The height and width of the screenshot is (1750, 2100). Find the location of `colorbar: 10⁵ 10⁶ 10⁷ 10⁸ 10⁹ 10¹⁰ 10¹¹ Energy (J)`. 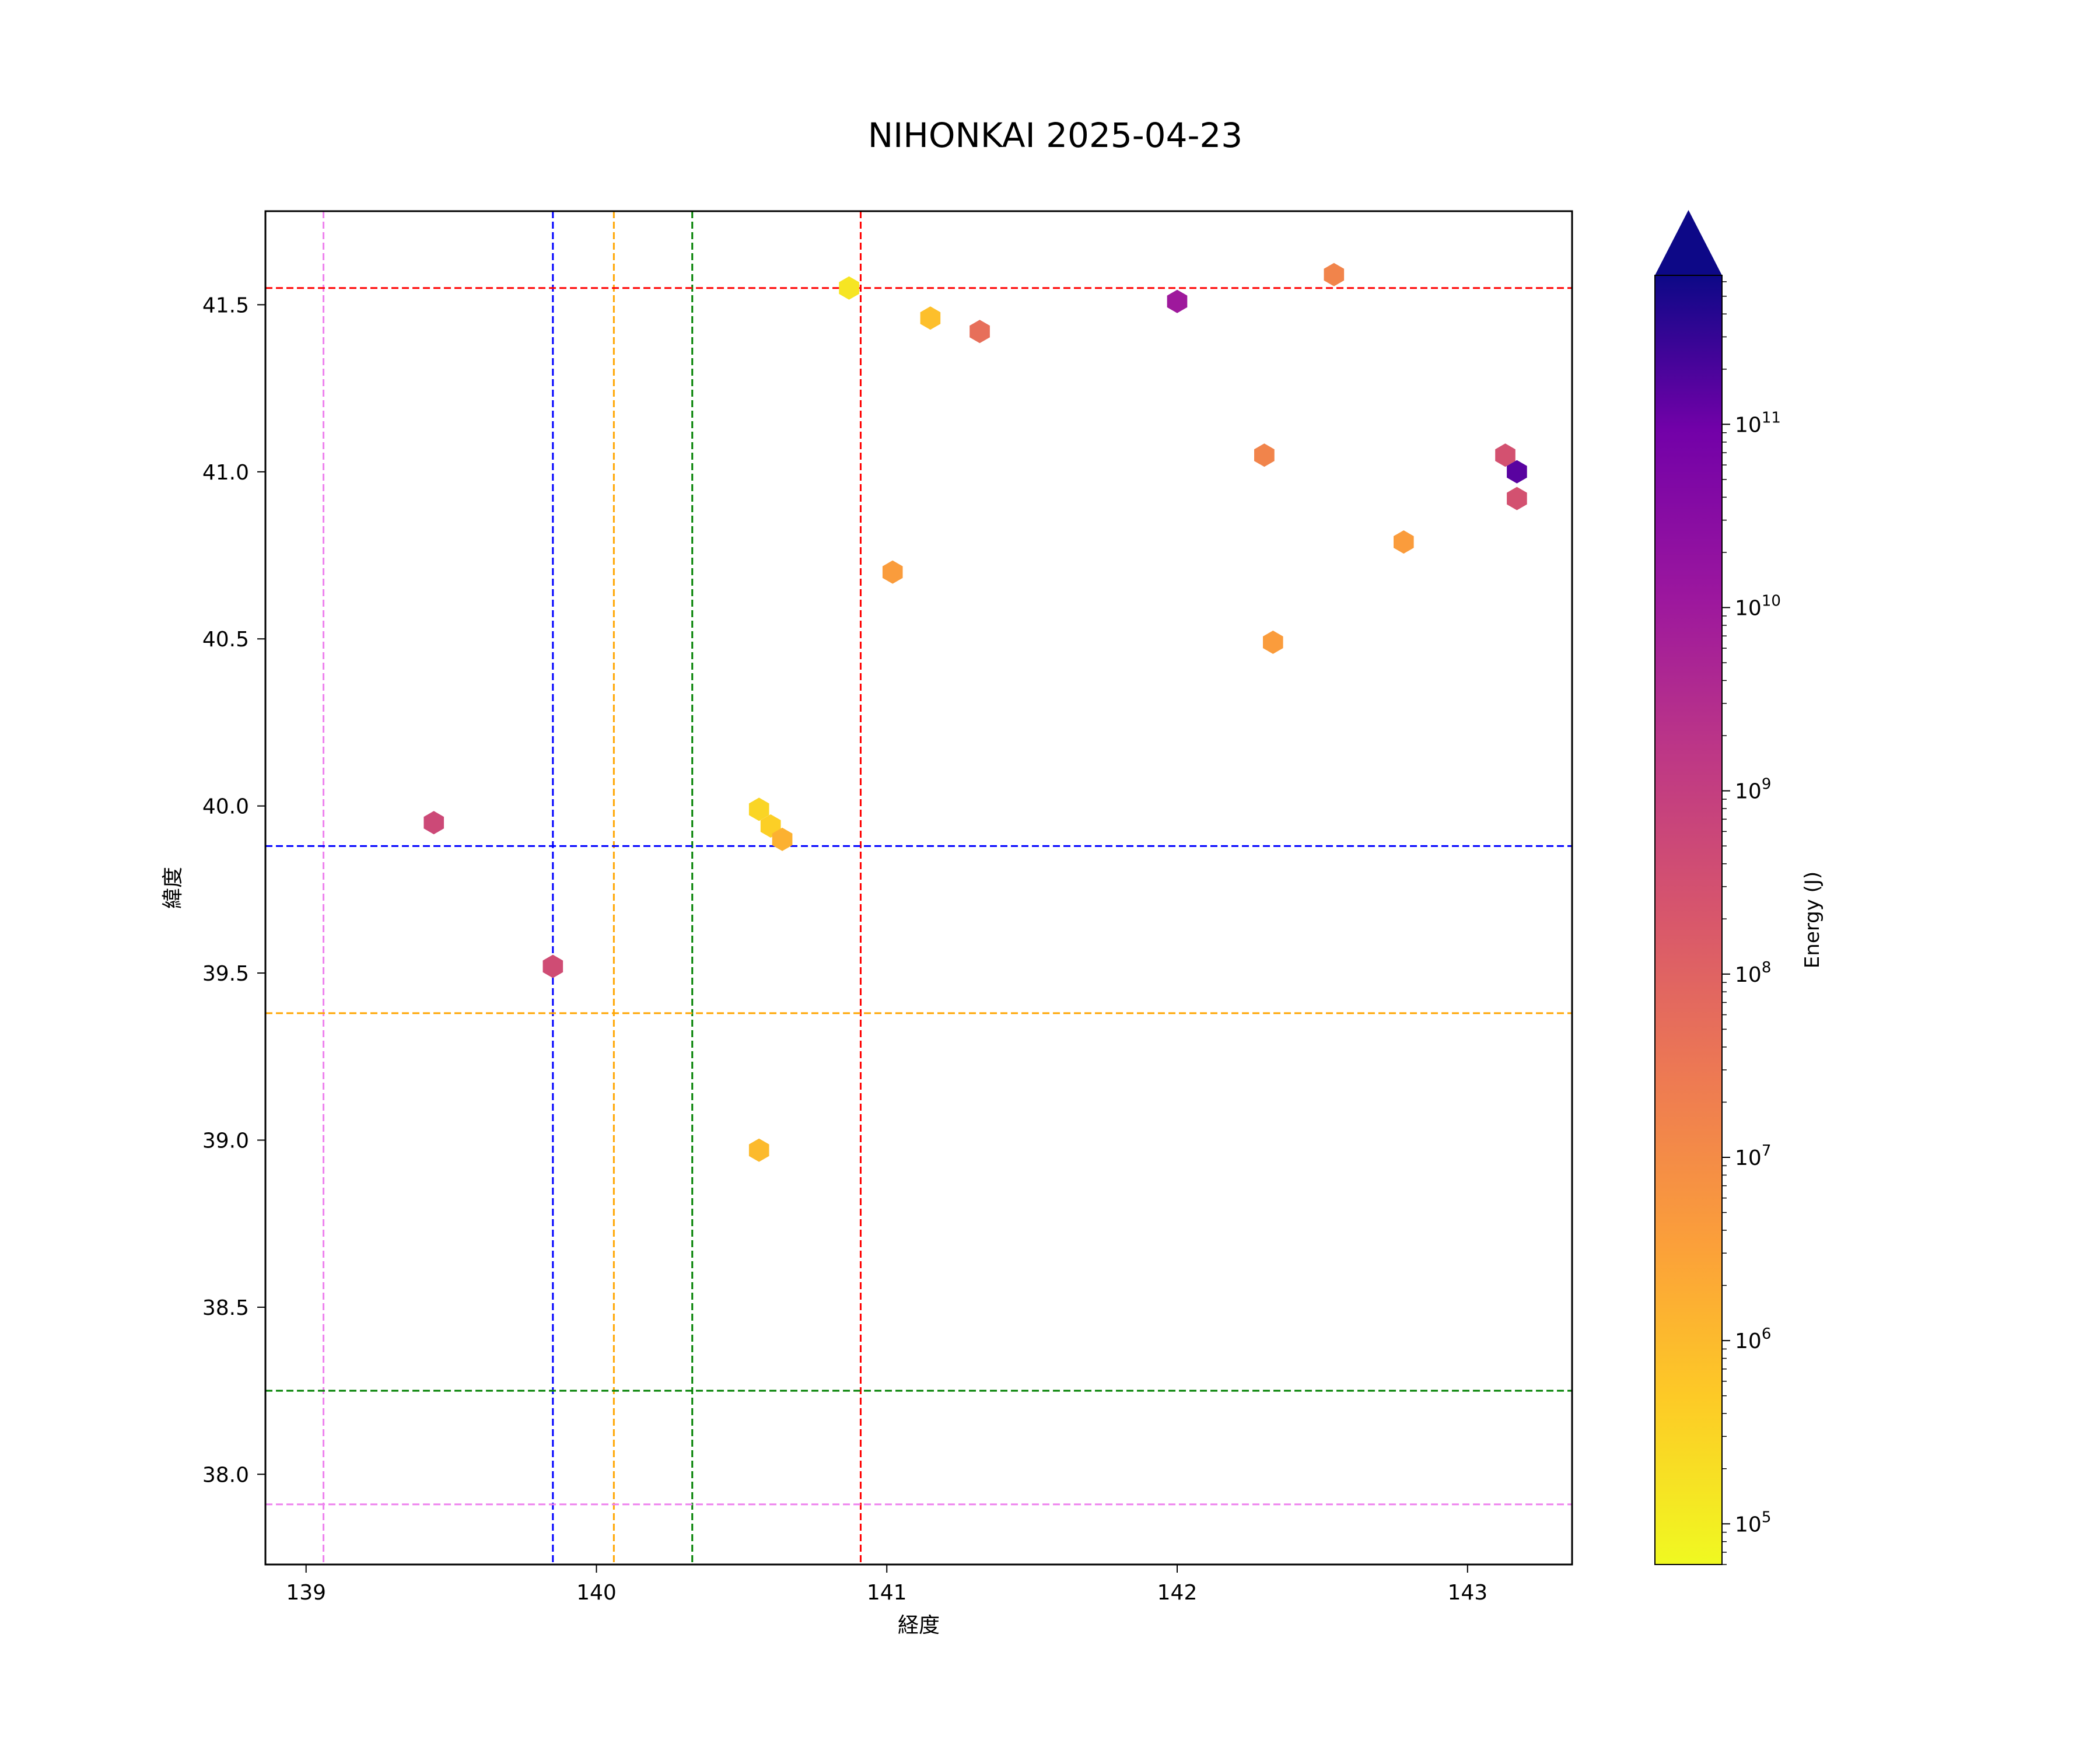

colorbar: 10⁵ 10⁶ 10⁷ 10⁸ 10⁹ 10¹⁰ 10¹¹ Energy (J) is located at coordinates (1739, 887).